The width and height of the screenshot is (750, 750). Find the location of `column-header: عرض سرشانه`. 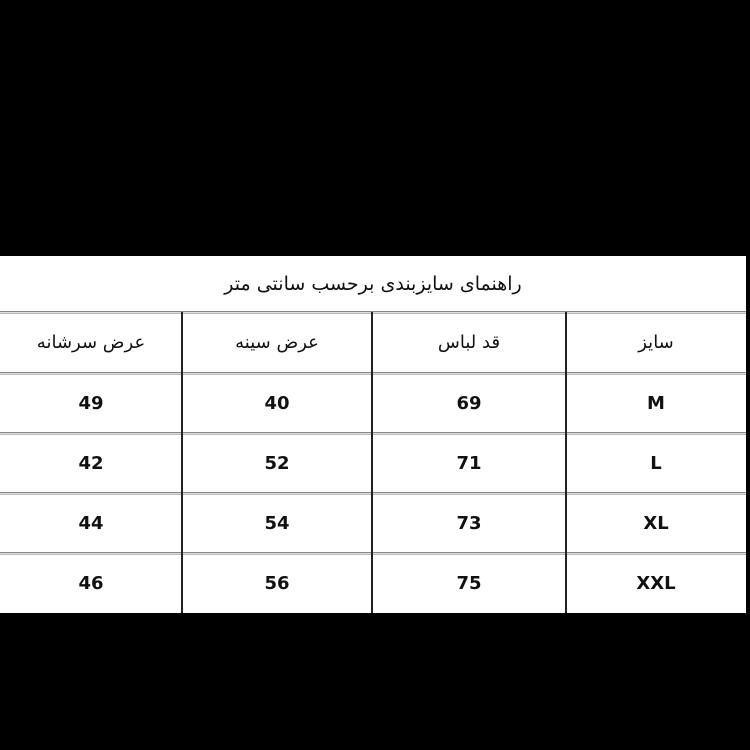

column-header: عرض سرشانه is located at coordinates (91, 342).